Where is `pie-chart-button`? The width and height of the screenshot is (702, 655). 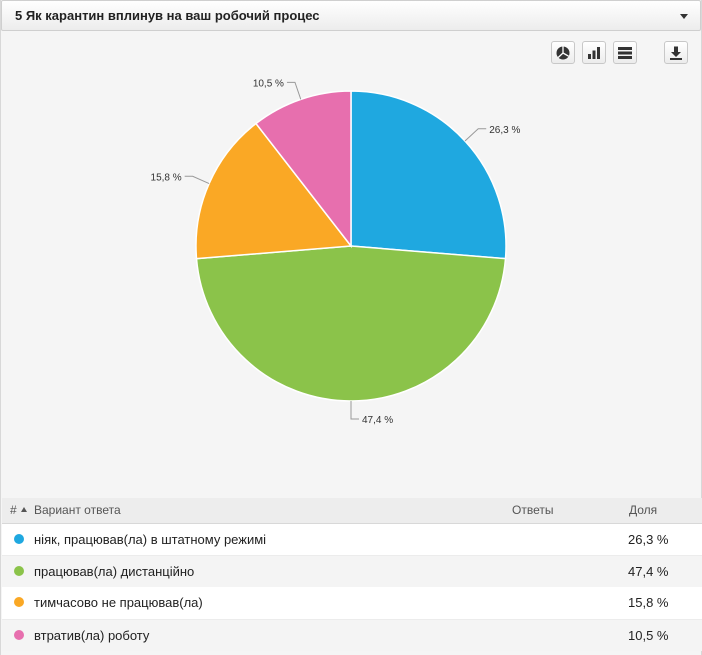 pie-chart-button is located at coordinates (563, 52).